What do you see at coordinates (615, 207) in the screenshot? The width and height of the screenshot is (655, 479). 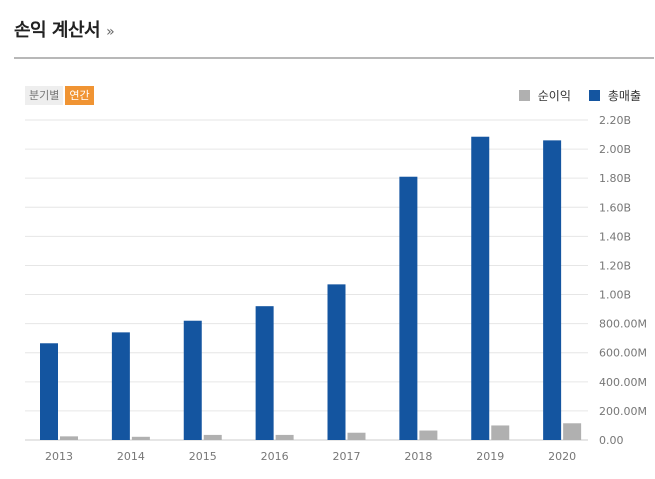 I see `y-tick-label-8: 1.60B` at bounding box center [615, 207].